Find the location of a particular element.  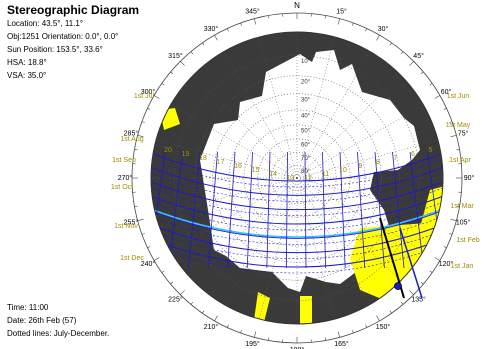

date-label-right: 1st May is located at coordinates (458, 125).